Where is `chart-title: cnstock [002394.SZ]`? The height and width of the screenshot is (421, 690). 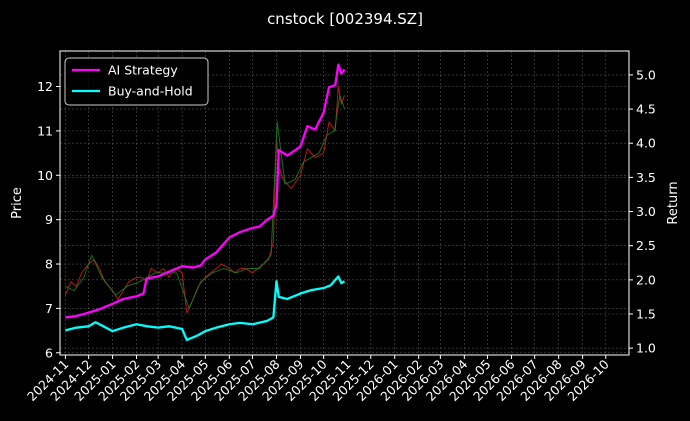 chart-title: cnstock [002394.SZ] is located at coordinates (345, 19).